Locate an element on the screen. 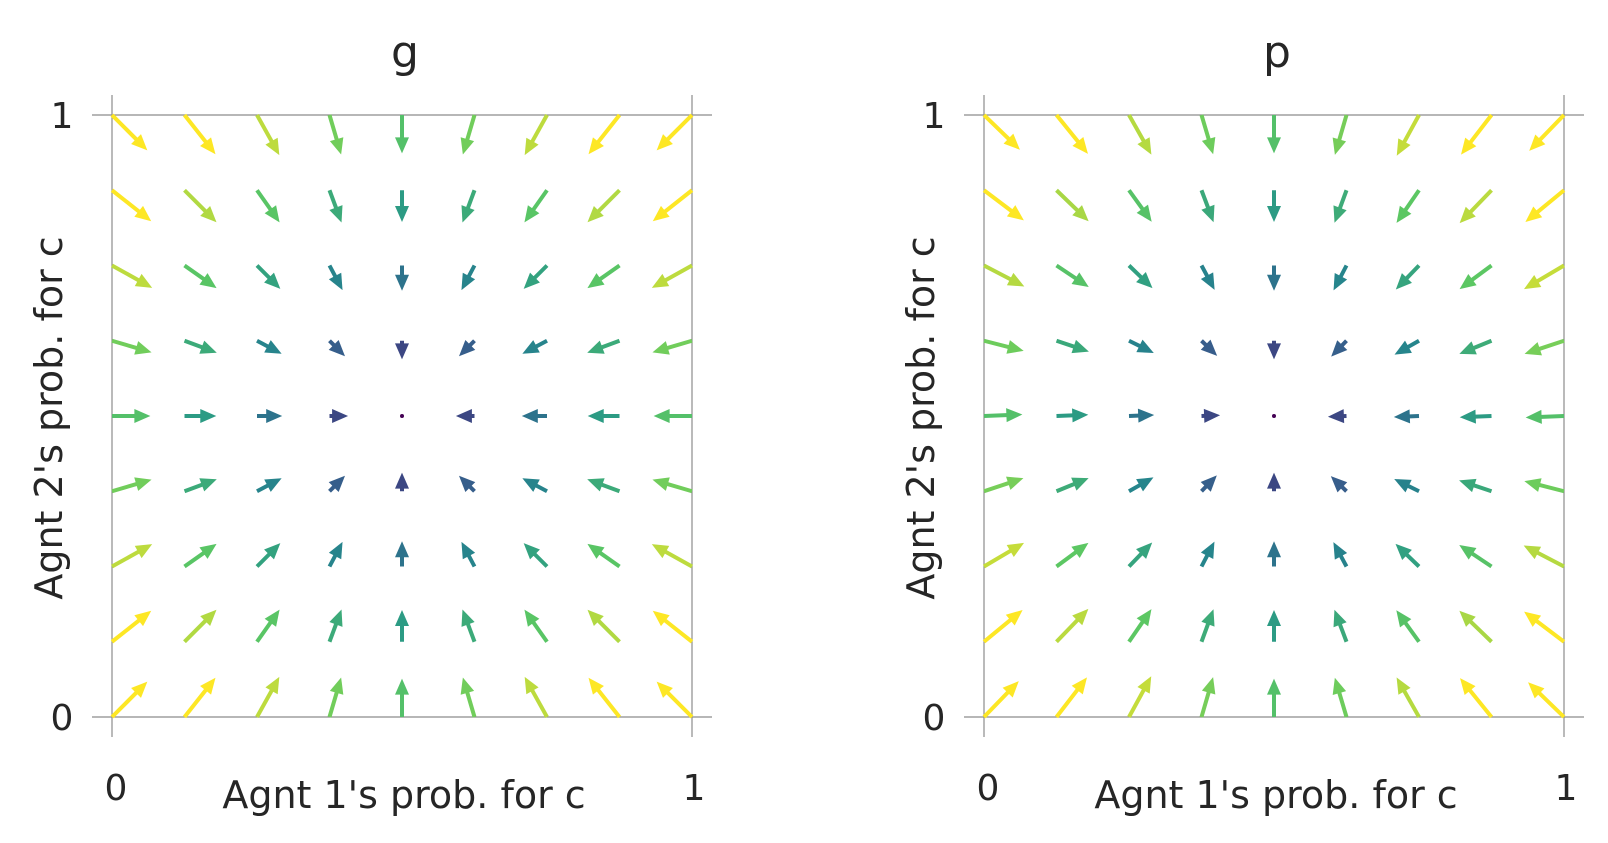 This screenshot has height=843, width=1608. y-axis-label: Agnt 2's prob. for c is located at coordinates (49, 417).